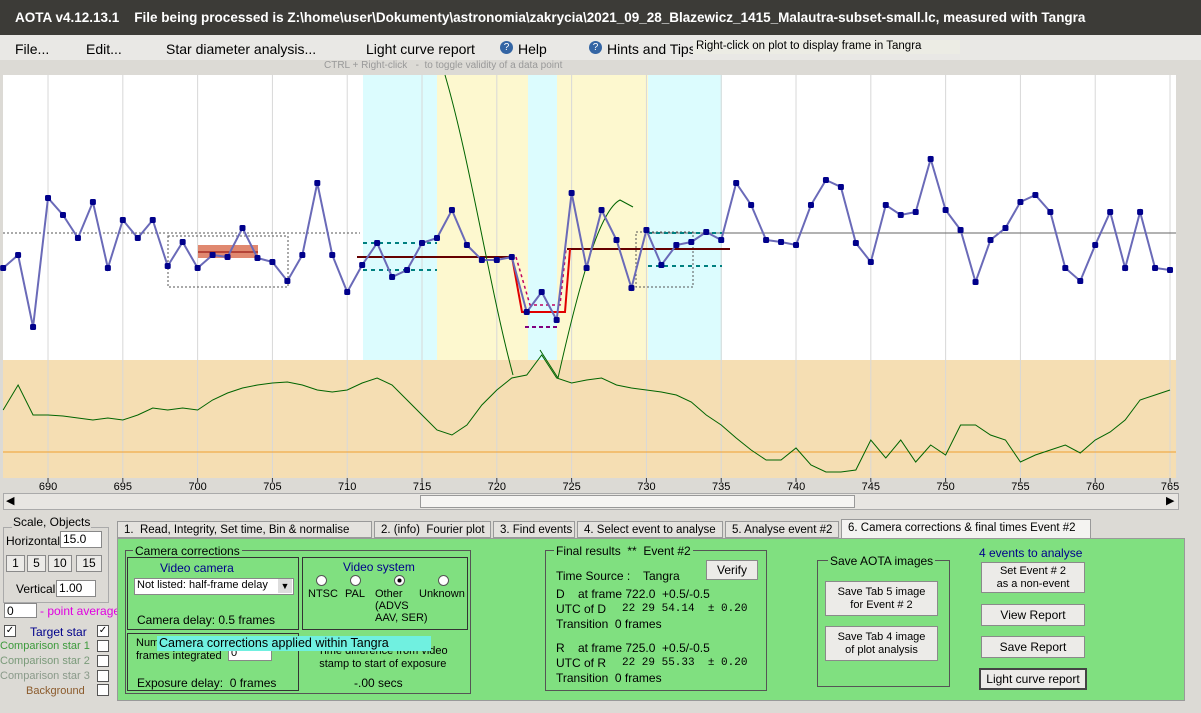 The width and height of the screenshot is (1201, 713). I want to click on tab: 4. Select event to analyse, so click(650, 529).